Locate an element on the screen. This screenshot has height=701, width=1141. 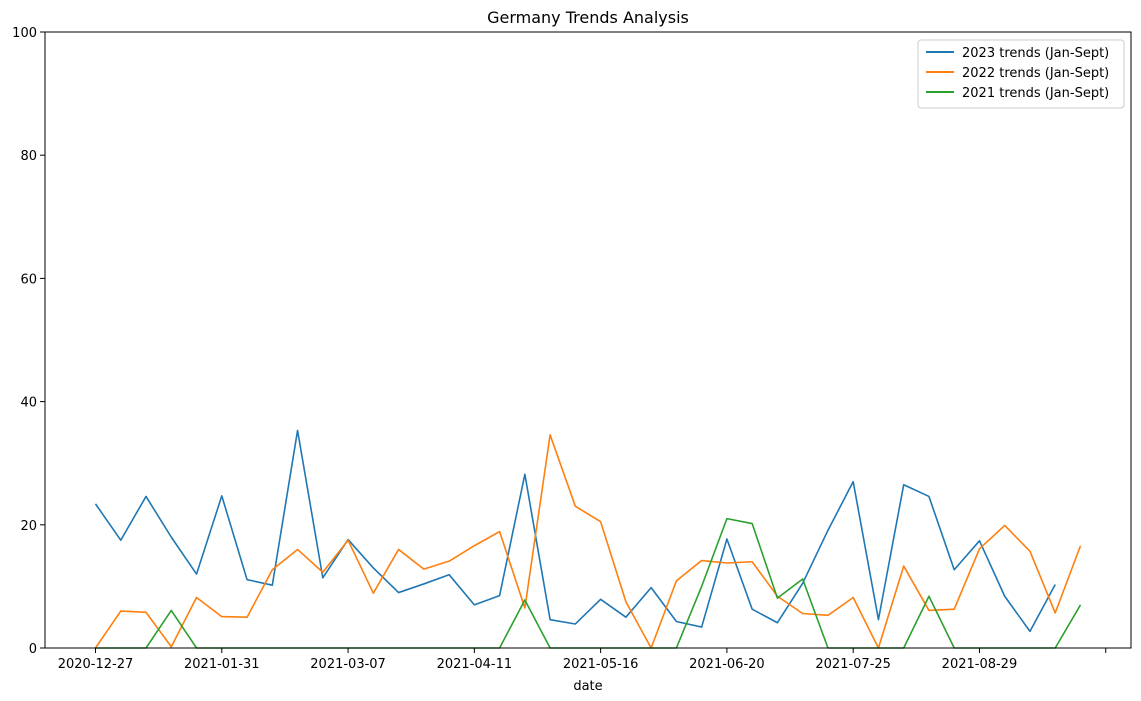
x-axis-label: date is located at coordinates (587, 686).